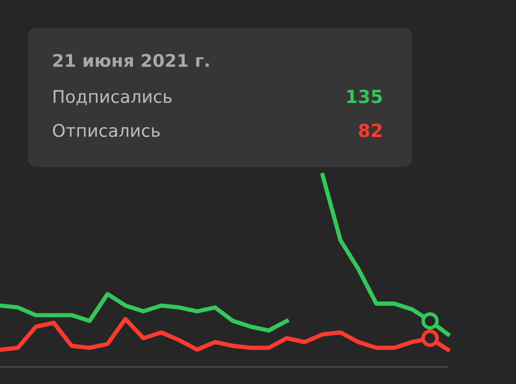  I want to click on text: Подписались, so click(113, 98).